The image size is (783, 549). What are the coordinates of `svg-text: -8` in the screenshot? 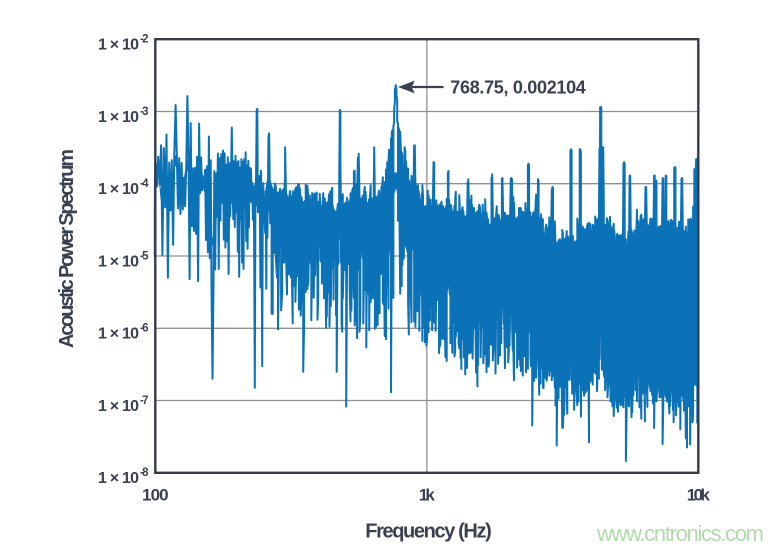 It's located at (144, 473).